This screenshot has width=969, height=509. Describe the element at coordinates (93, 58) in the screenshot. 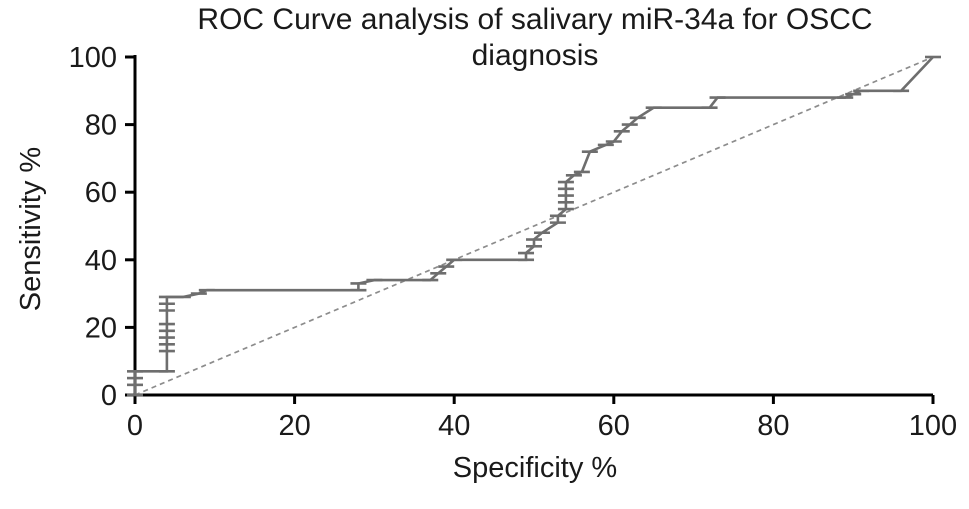

I see `y-tick-label: 100` at that location.